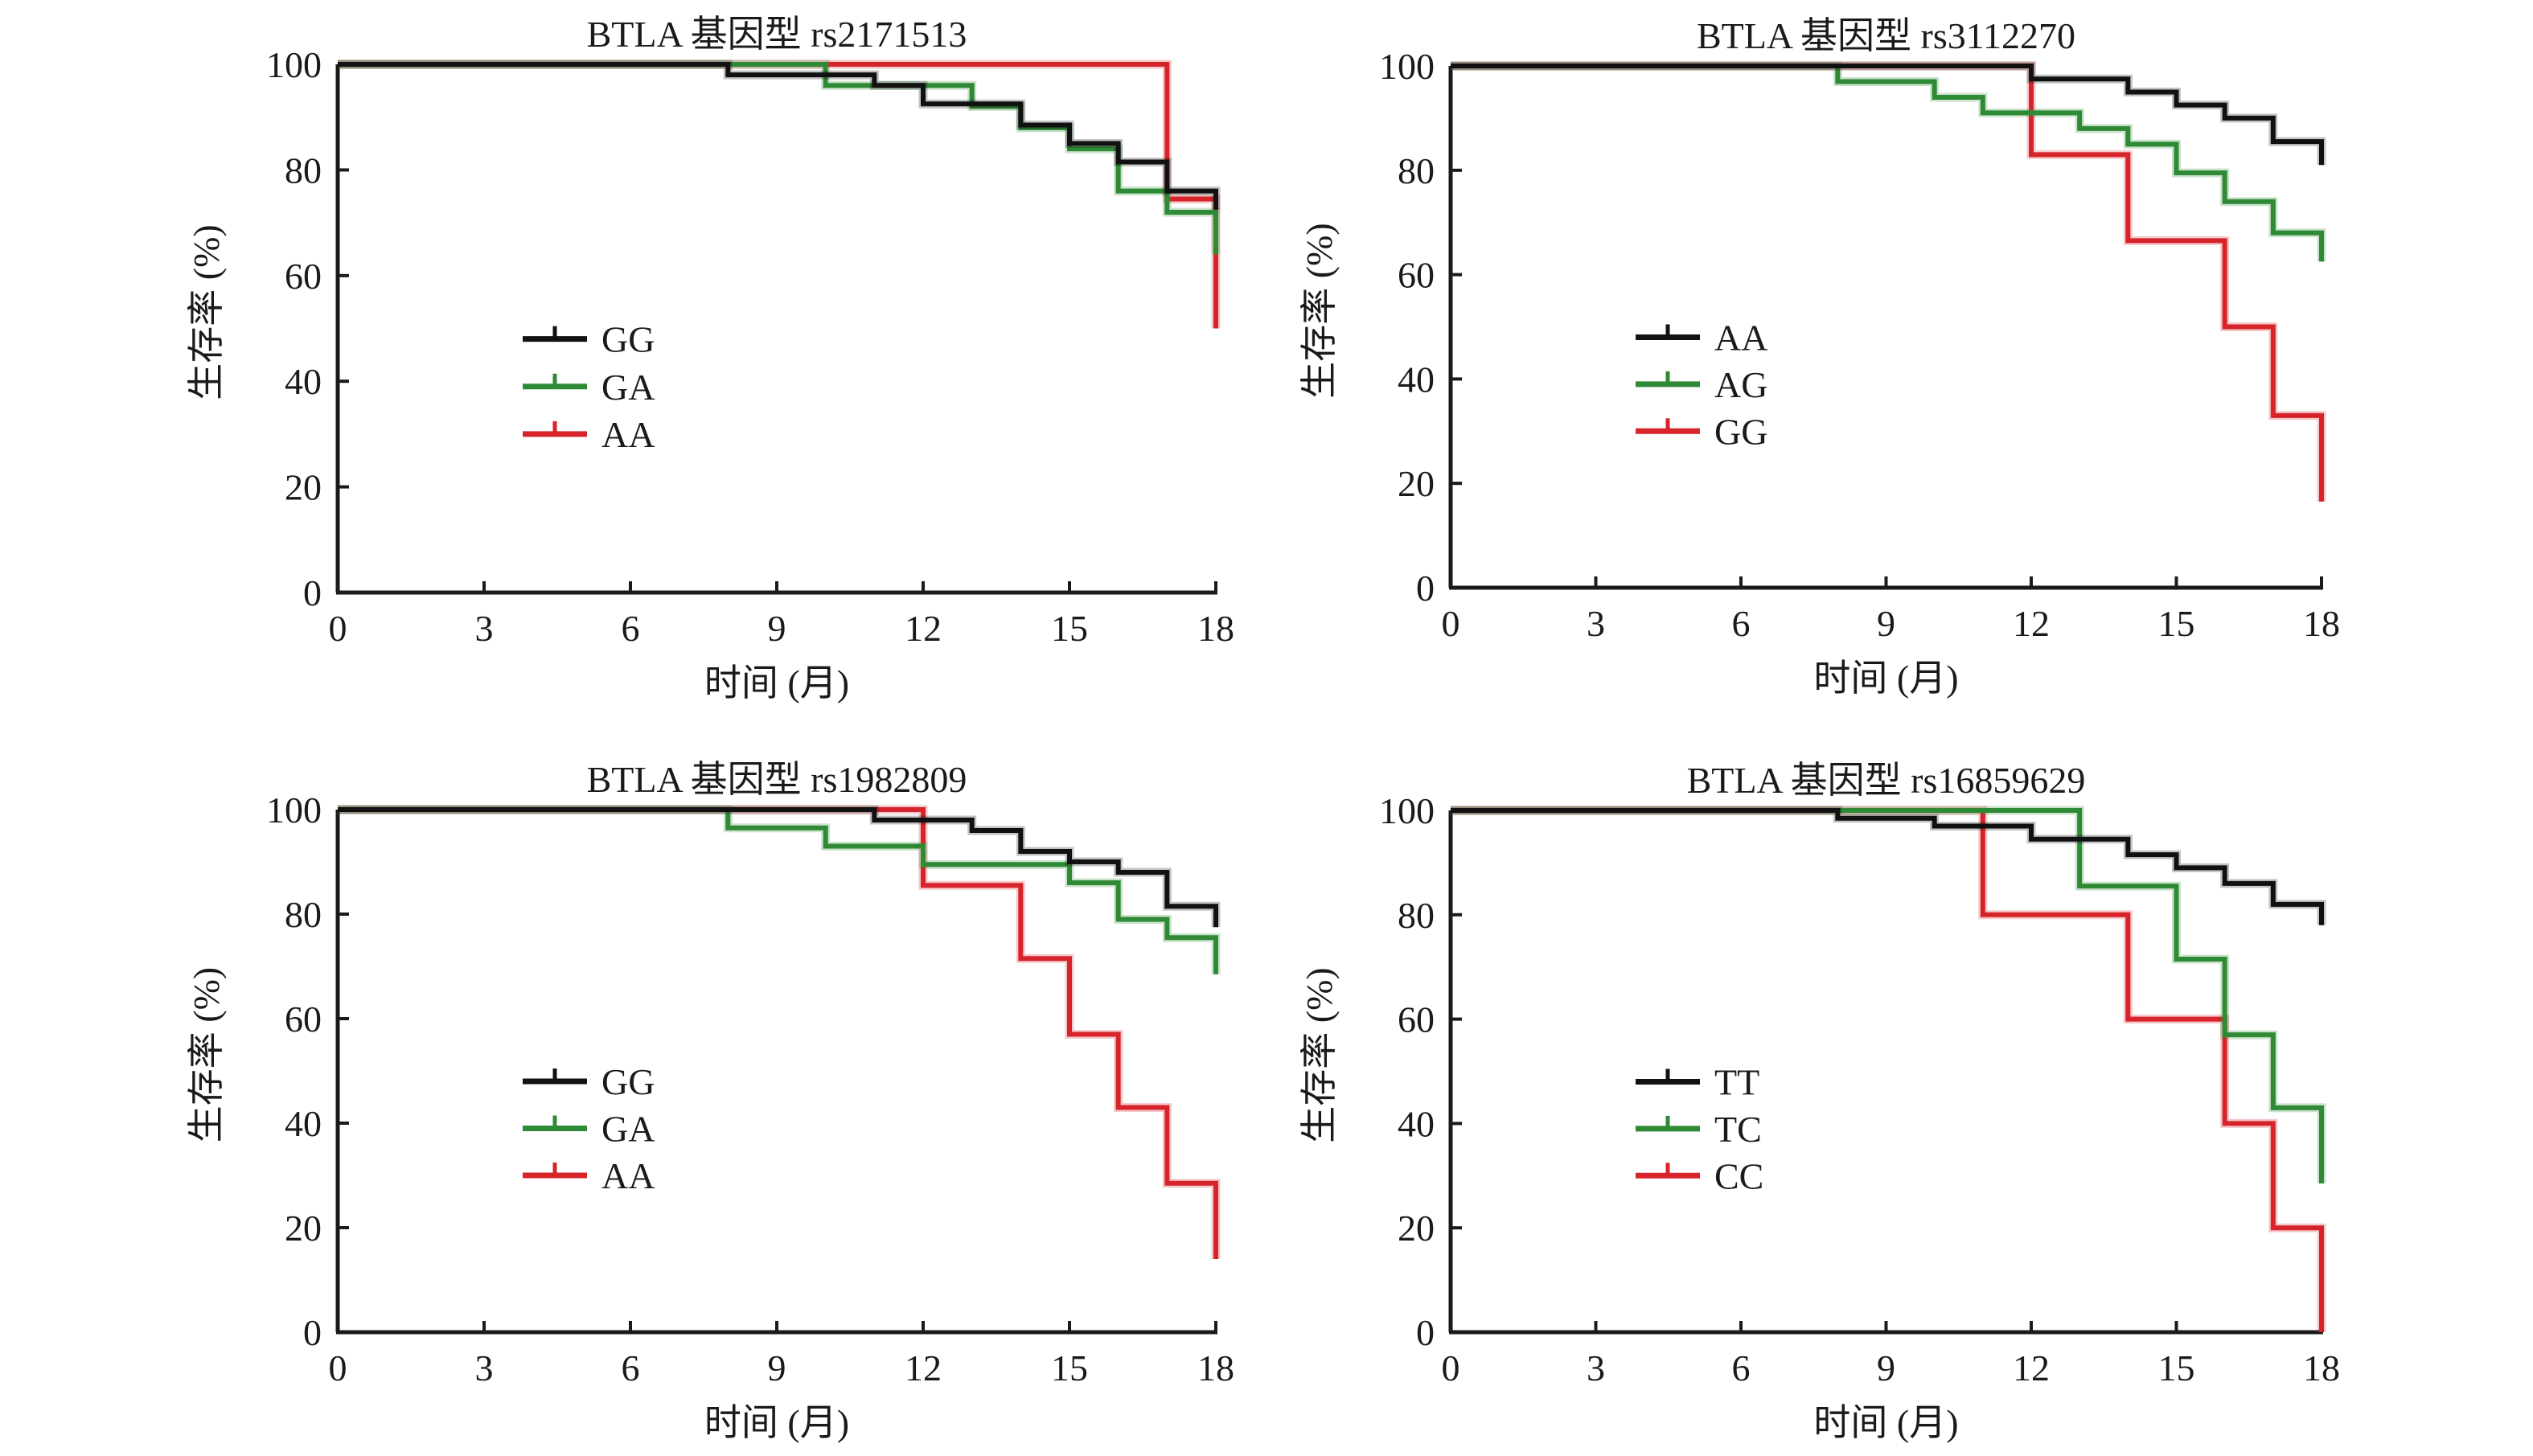 The width and height of the screenshot is (2533, 1456). Describe the element at coordinates (1736, 1081) in the screenshot. I see `legend-label: TT` at that location.